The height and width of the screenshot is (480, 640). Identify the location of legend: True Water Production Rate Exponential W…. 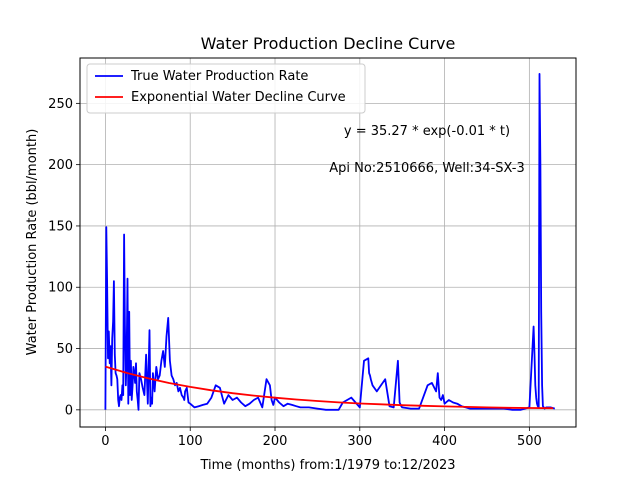
(226, 88).